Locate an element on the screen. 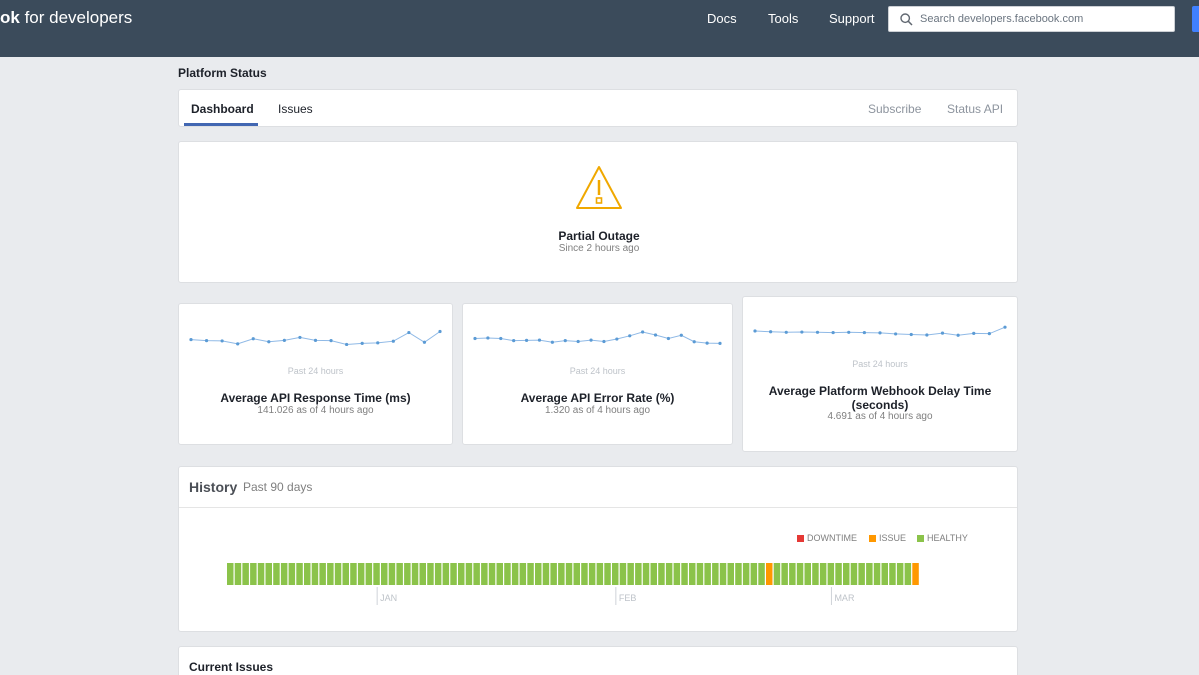 The image size is (1199, 675). tab-dashboard: Dashboard is located at coordinates (222, 109).